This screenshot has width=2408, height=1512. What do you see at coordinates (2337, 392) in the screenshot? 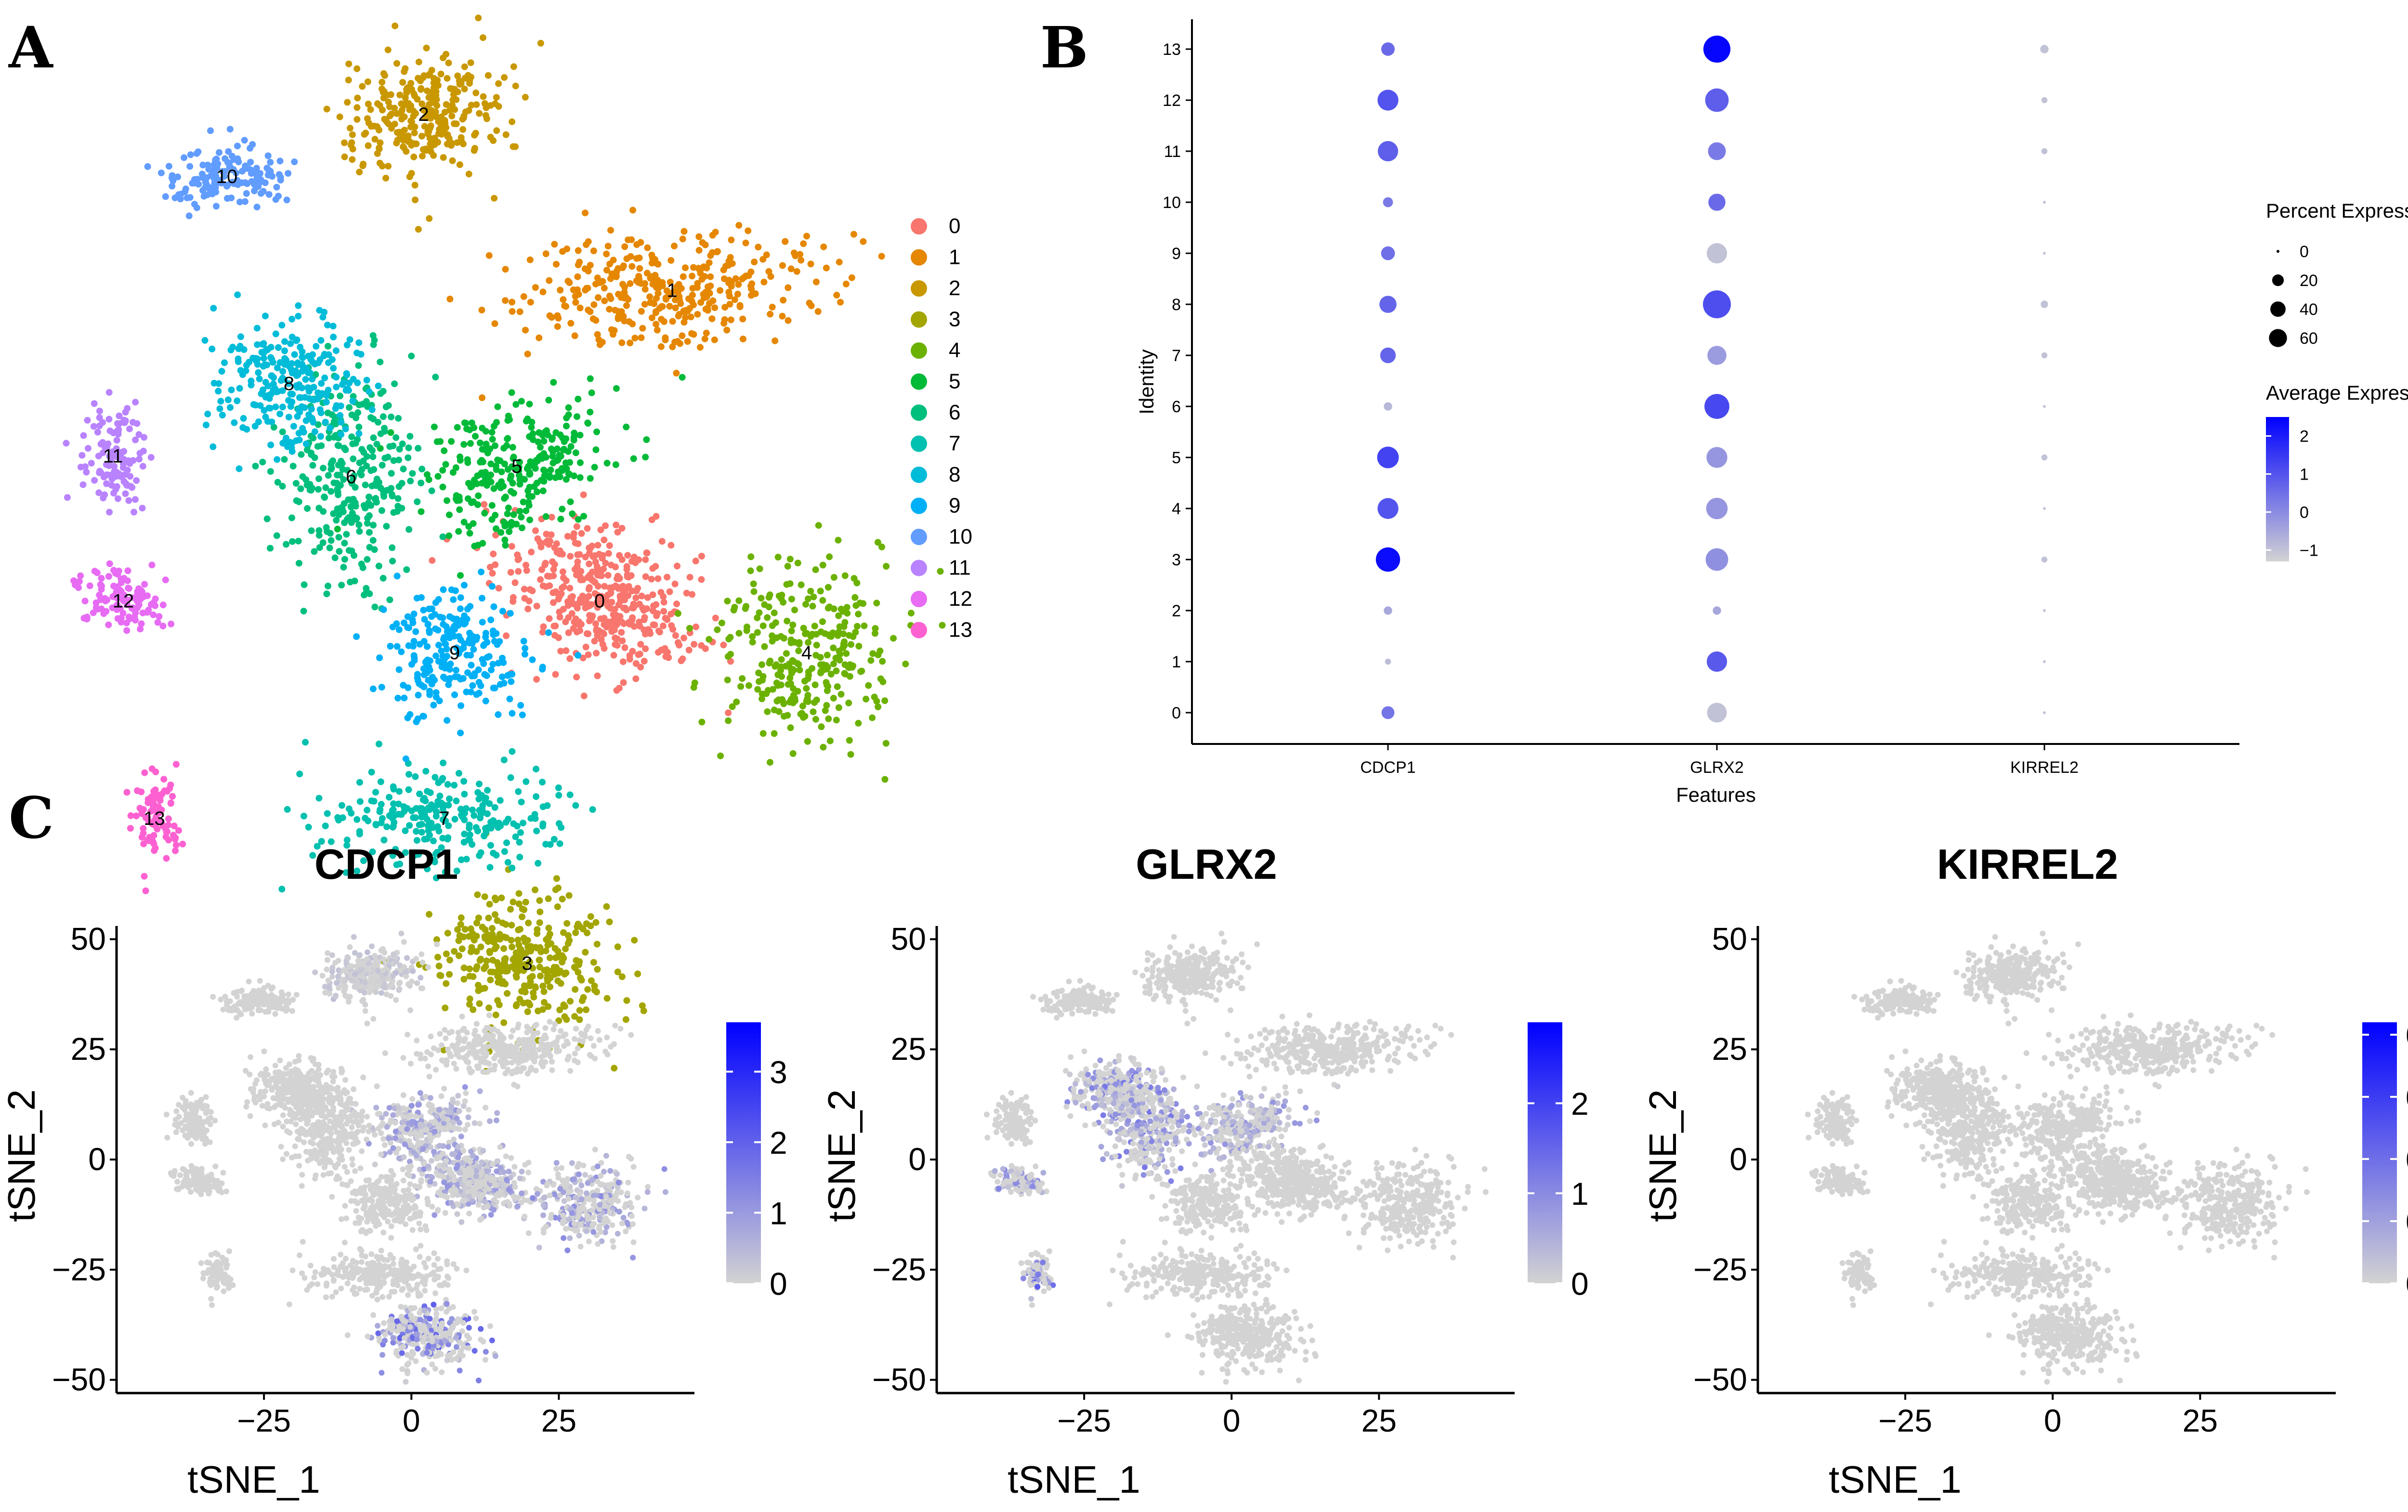
I see `panel-b-color-legend-title: Average Expression` at bounding box center [2337, 392].